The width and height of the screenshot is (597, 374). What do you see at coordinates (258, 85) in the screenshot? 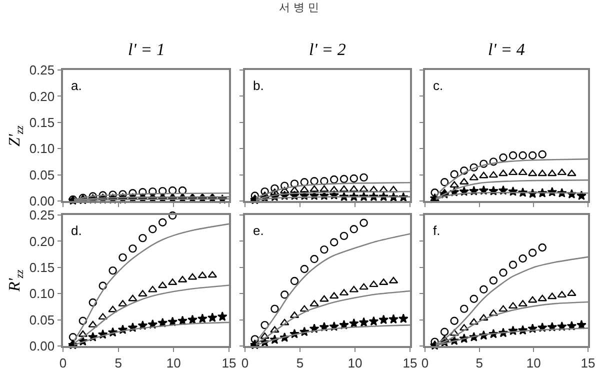
I see `annotation: b.` at bounding box center [258, 85].